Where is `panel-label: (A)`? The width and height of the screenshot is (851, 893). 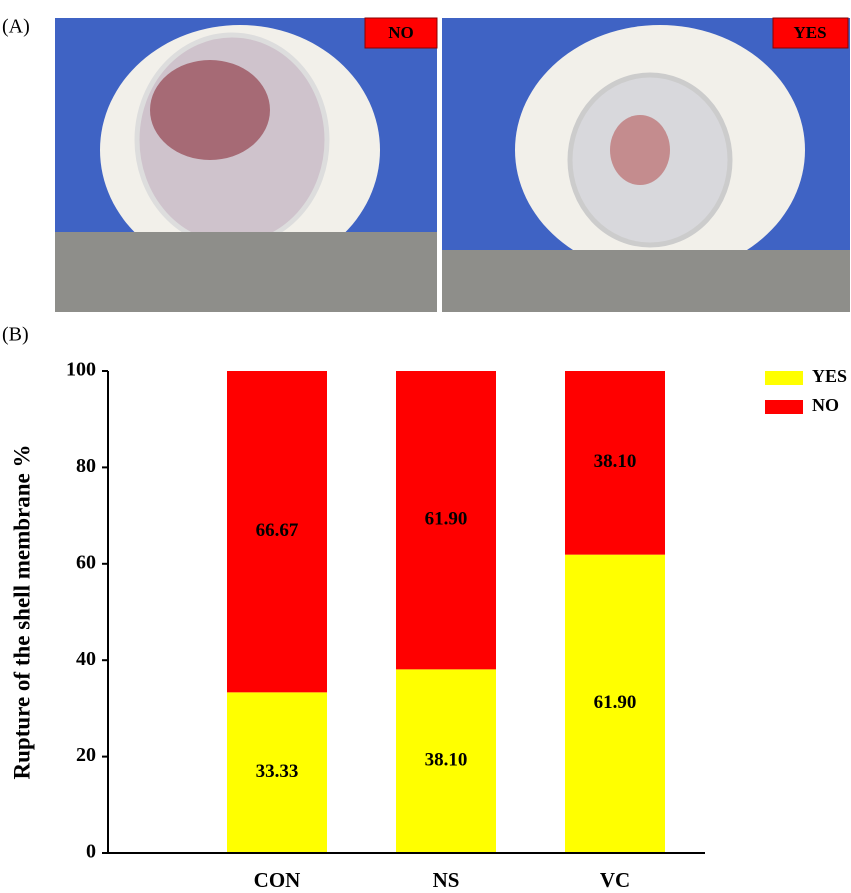 panel-label: (A) is located at coordinates (16, 27).